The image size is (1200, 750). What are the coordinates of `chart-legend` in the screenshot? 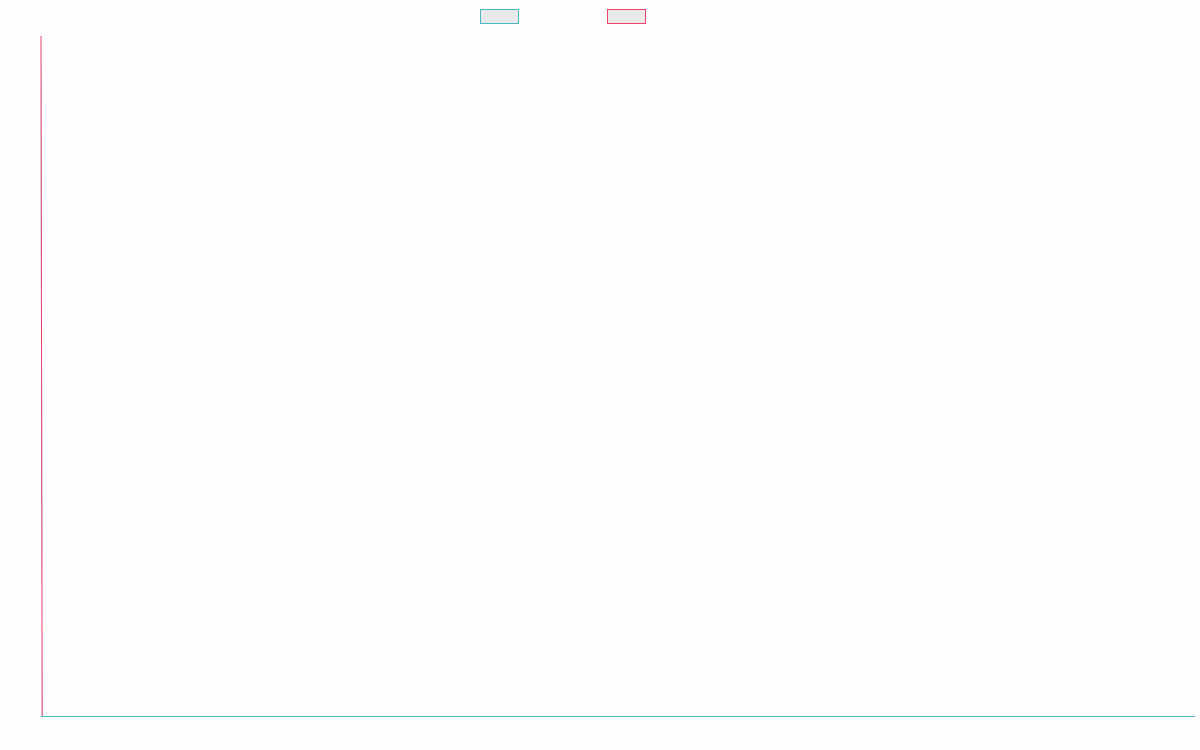 It's located at (566, 16).